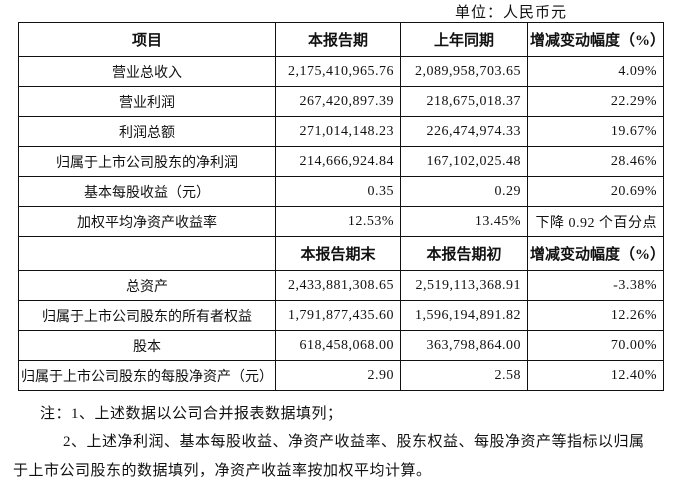 The height and width of the screenshot is (478, 686). Describe the element at coordinates (147, 285) in the screenshot. I see `row-label: 总资产` at that location.